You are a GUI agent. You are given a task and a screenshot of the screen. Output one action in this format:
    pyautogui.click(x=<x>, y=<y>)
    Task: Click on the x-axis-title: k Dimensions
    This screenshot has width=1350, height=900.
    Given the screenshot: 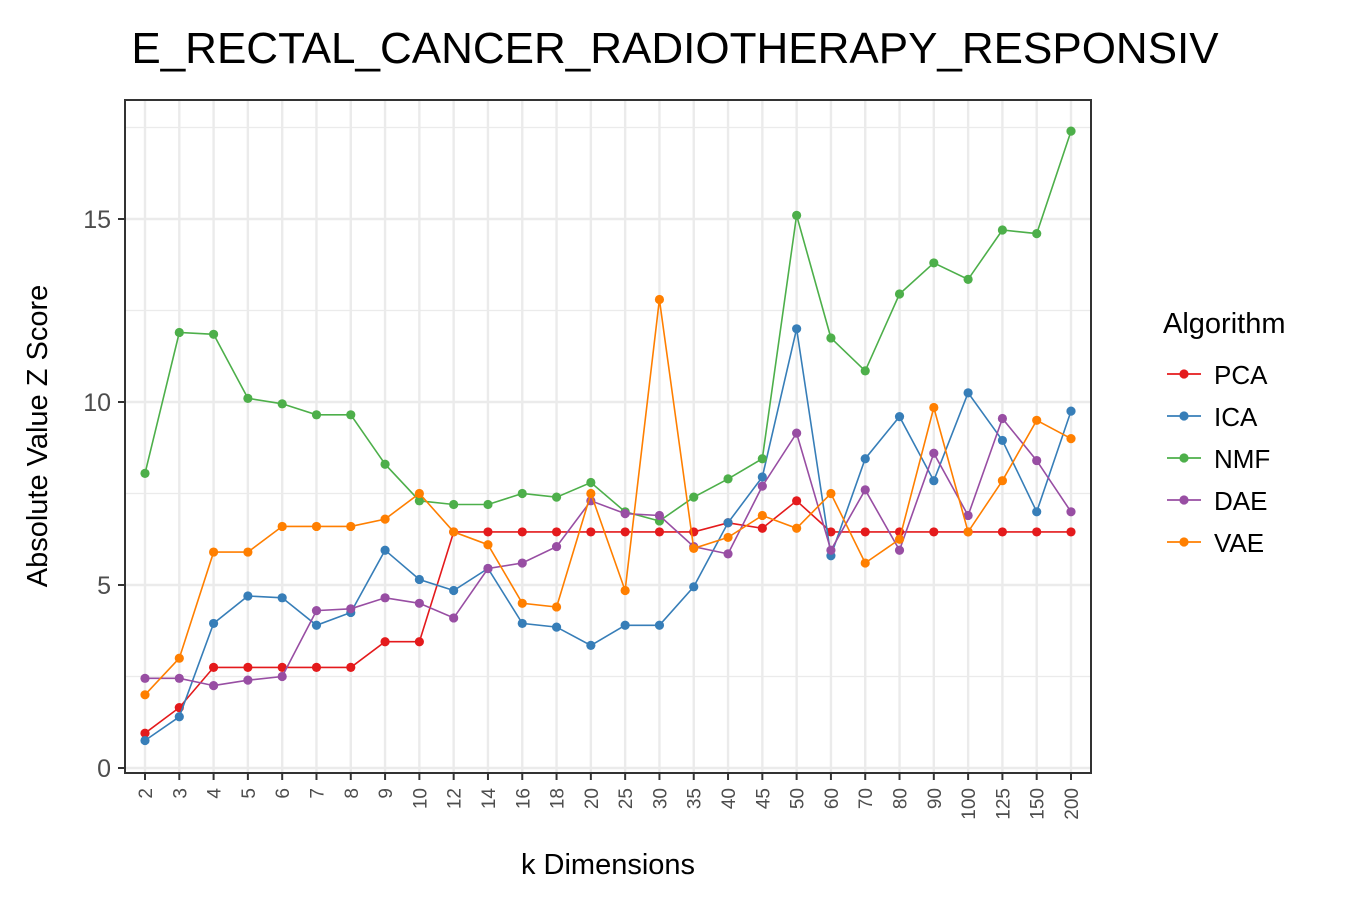 What is the action you would take?
    pyautogui.click(x=608, y=865)
    